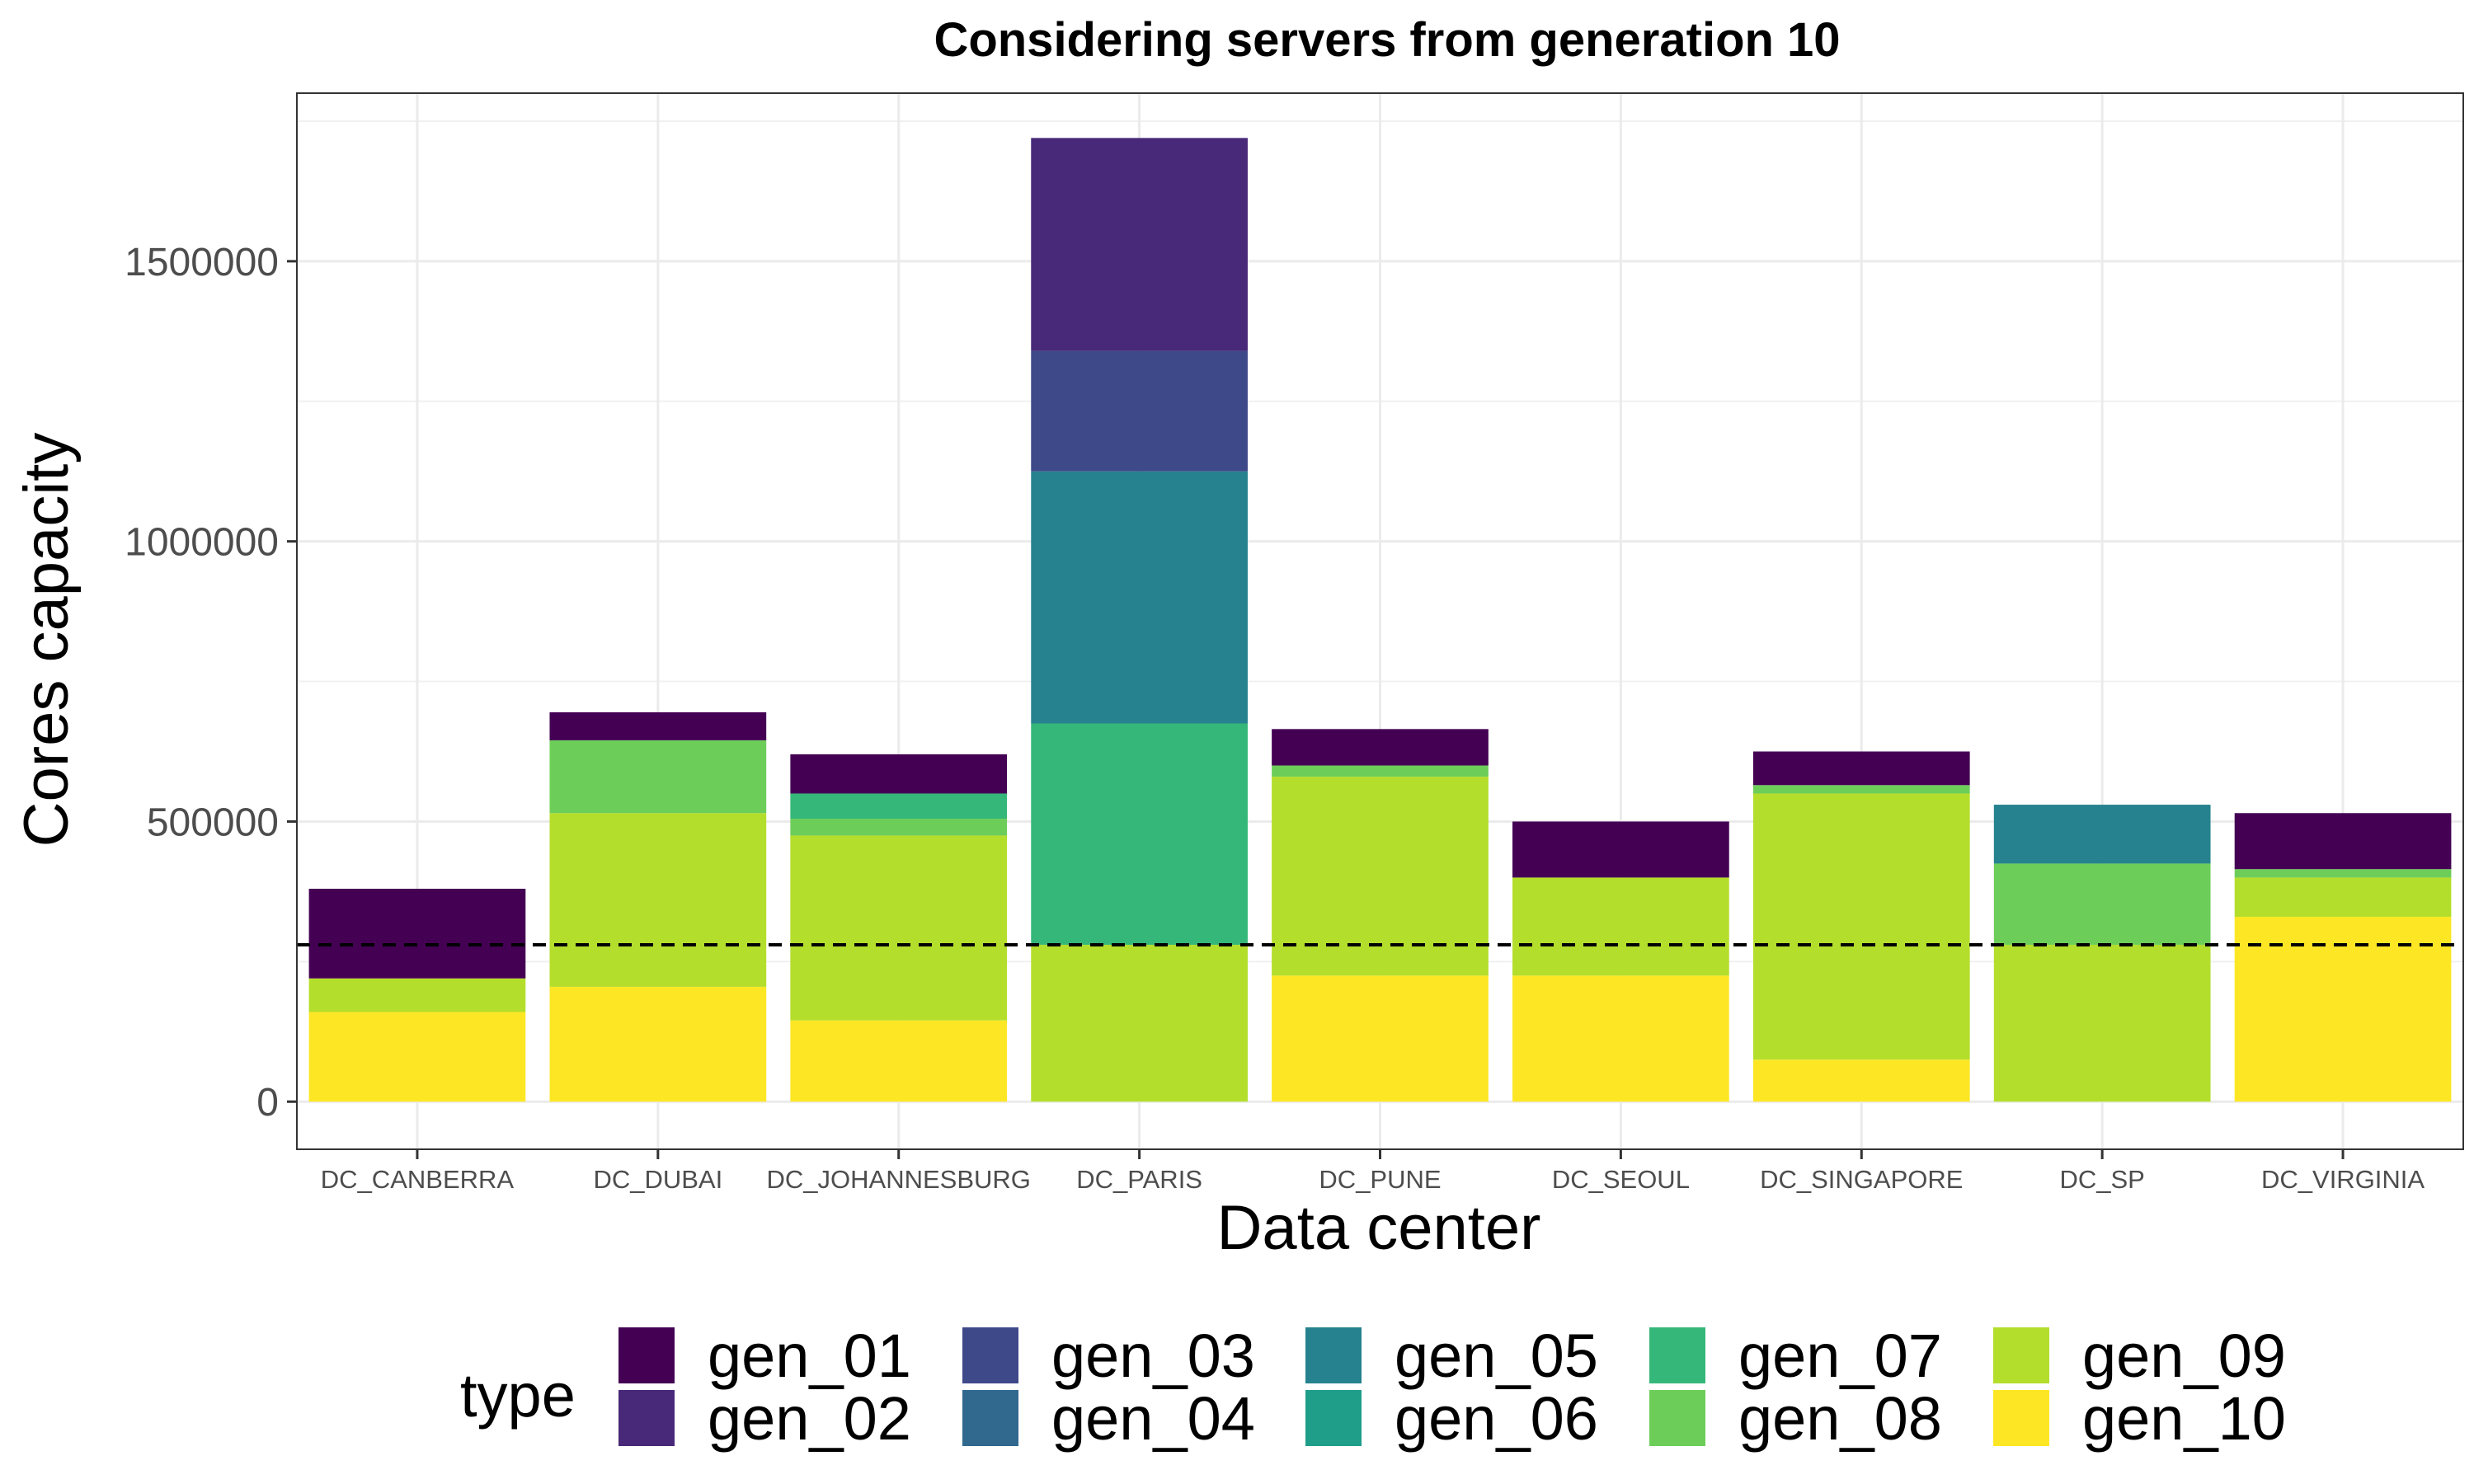 This screenshot has height=1484, width=2474. I want to click on bar-segment-gen_05-dc-paris, so click(1139, 597).